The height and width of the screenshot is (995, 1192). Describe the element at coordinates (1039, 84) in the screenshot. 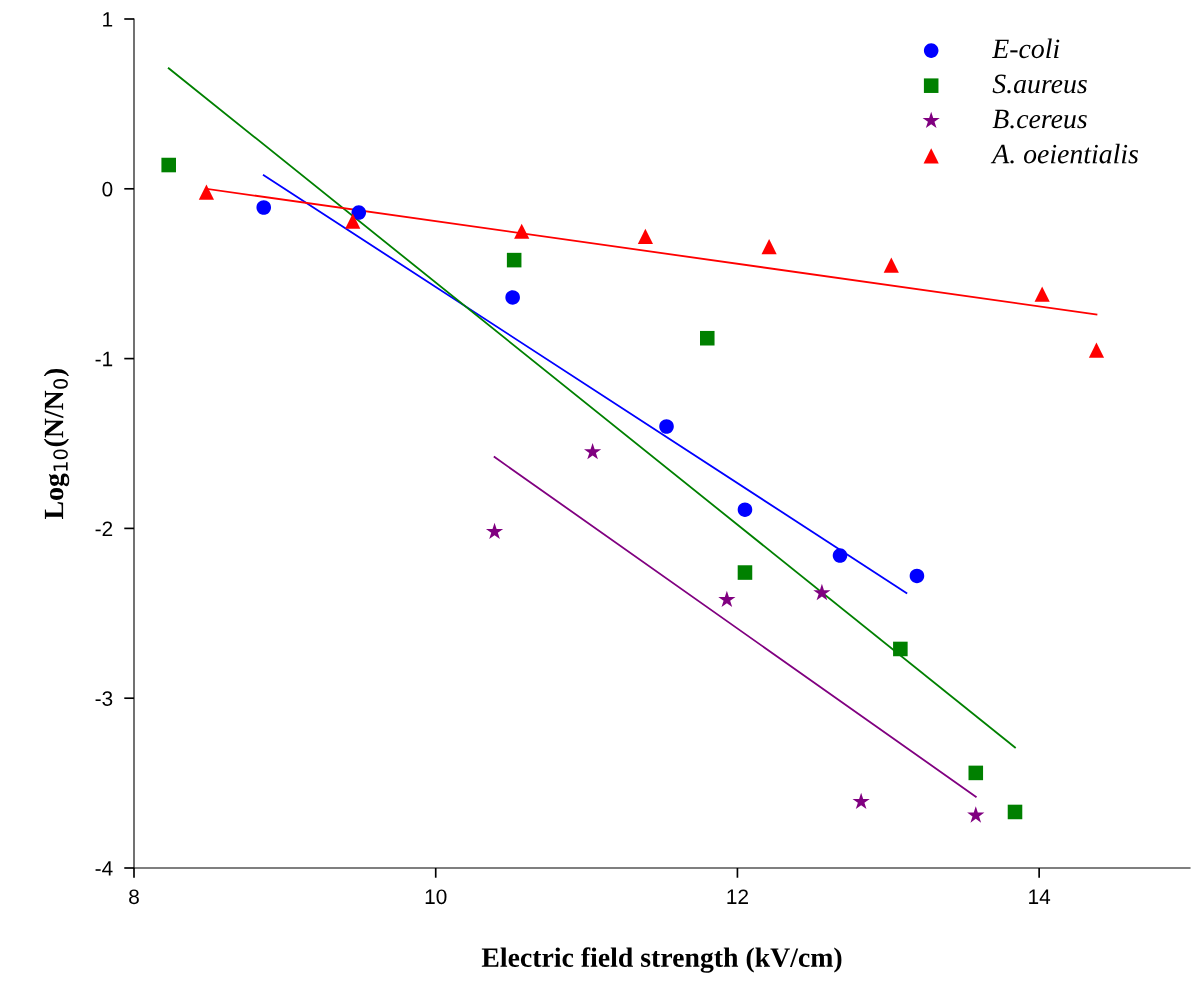

I see `legend-label: S.aureus` at that location.